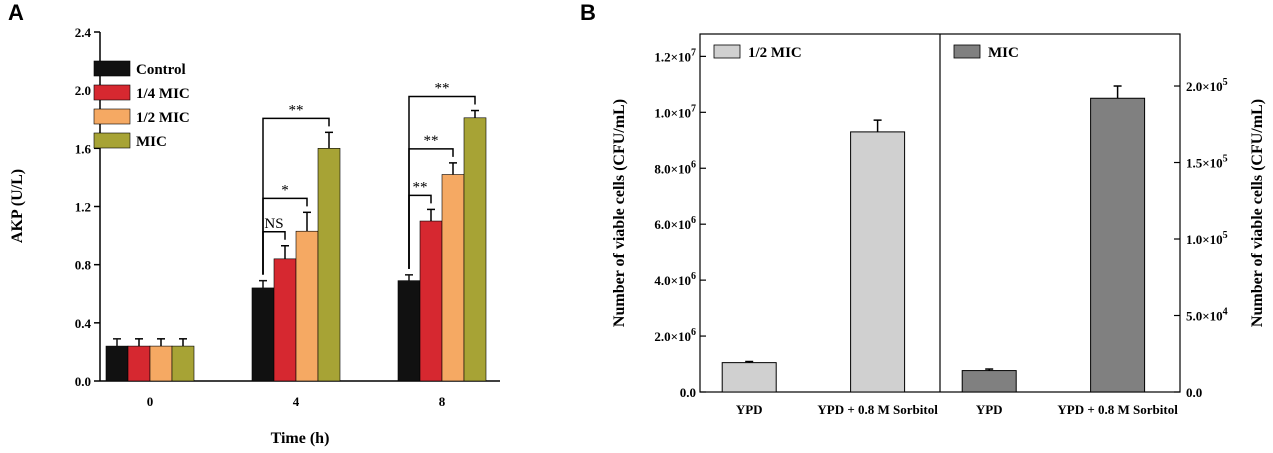 The width and height of the screenshot is (1273, 453). Describe the element at coordinates (151, 142) in the screenshot. I see `chart-a-legend-label: MIC` at that location.